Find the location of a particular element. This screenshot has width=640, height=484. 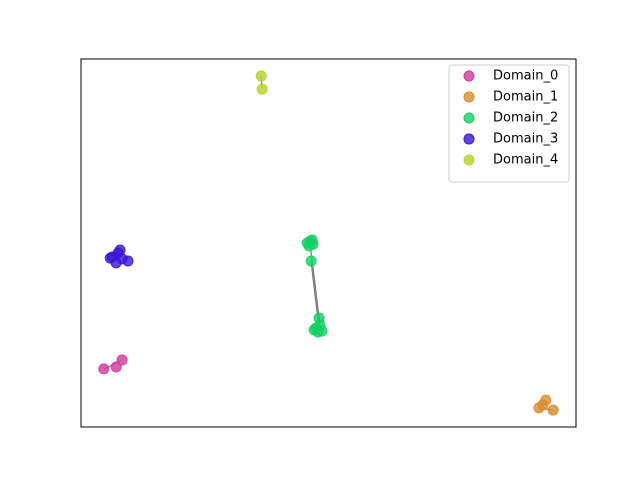

legend-label: Domain_4 is located at coordinates (525, 160).